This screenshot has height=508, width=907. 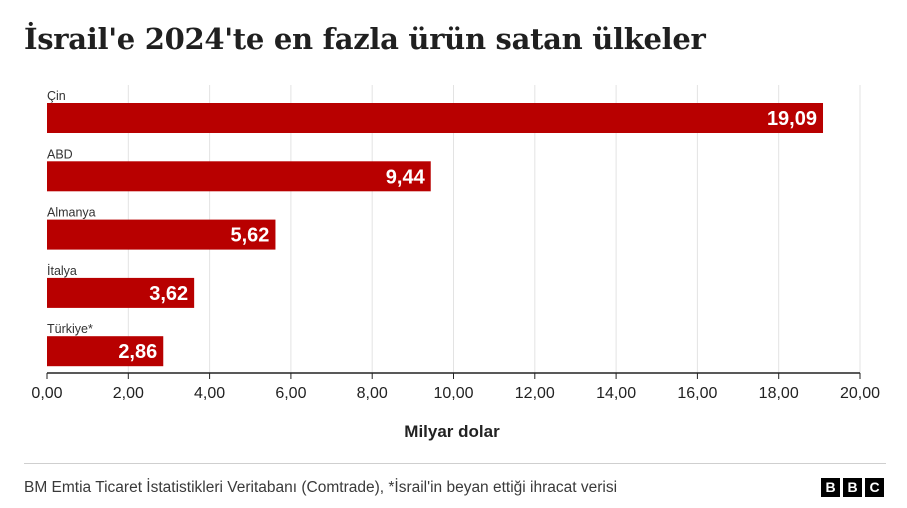 I want to click on x-tick-label: 2,00, so click(x=128, y=393).